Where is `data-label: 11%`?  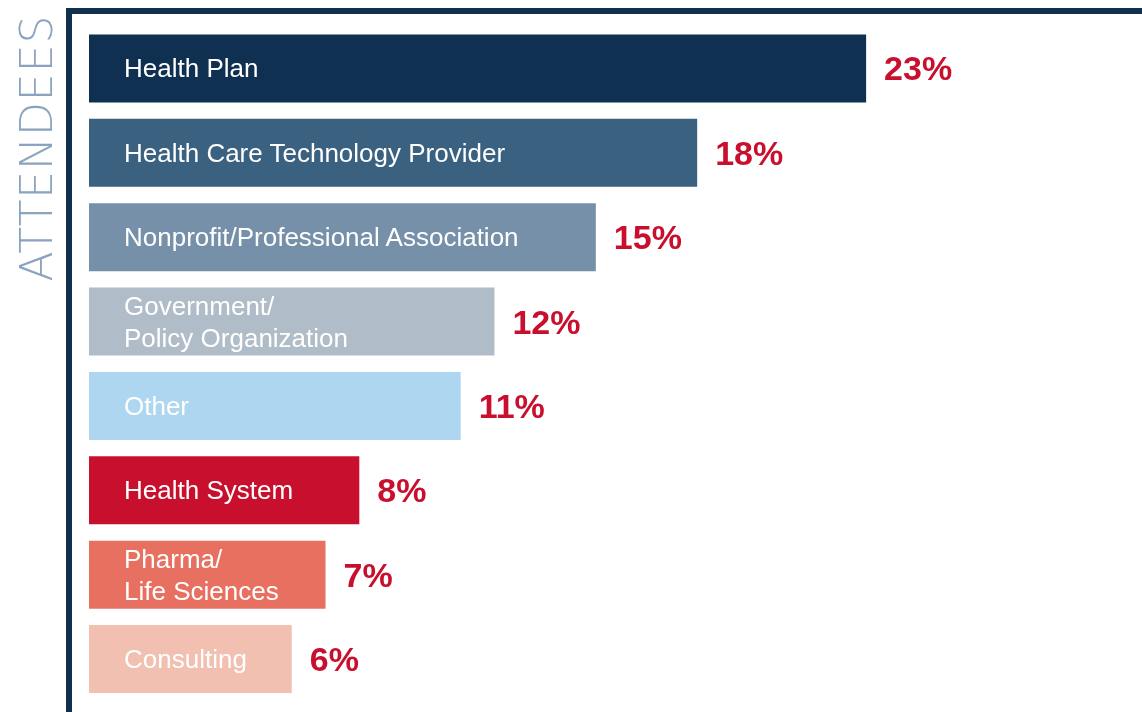 data-label: 11% is located at coordinates (511, 405).